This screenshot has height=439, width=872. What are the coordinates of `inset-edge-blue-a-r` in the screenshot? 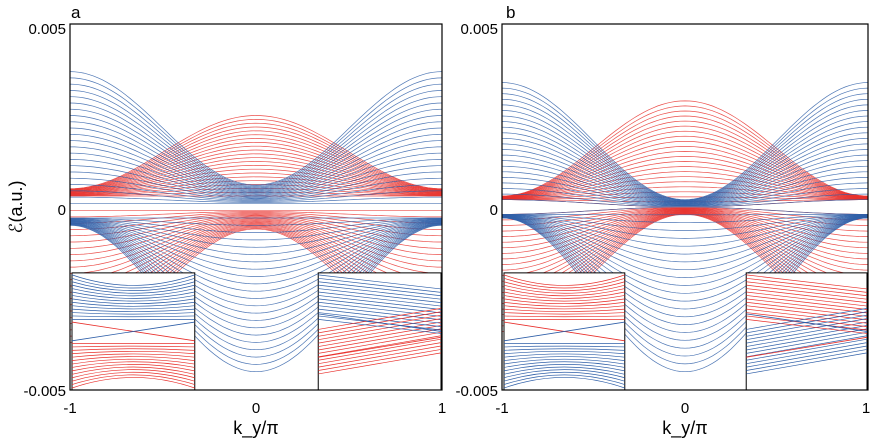 It's located at (380, 322).